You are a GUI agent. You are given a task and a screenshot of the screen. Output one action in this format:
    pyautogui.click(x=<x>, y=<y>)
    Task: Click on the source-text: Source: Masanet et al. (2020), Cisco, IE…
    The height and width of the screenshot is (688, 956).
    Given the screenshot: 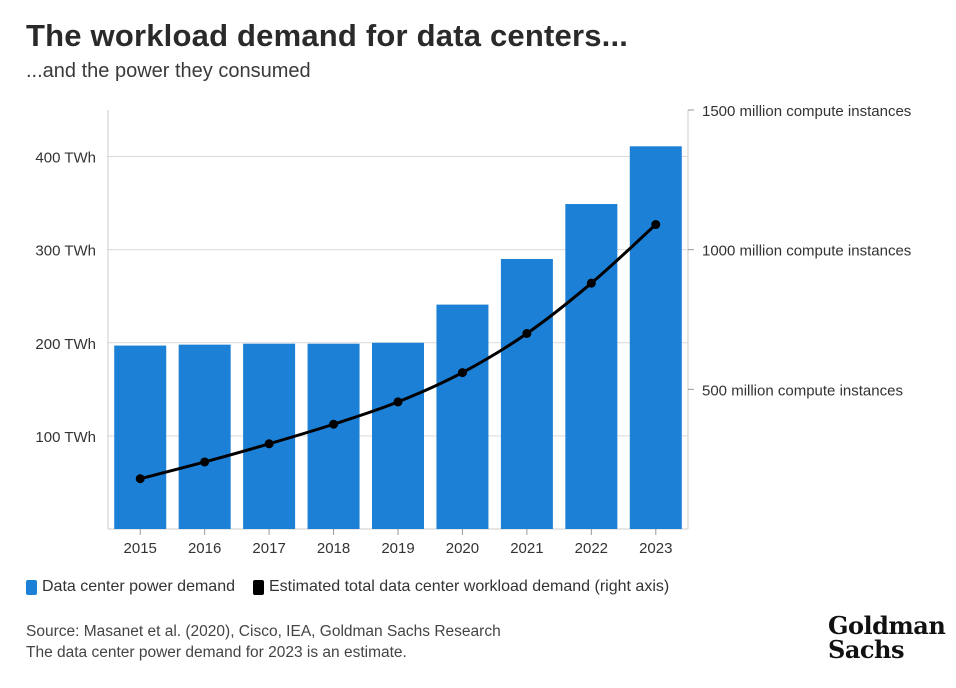 What is the action you would take?
    pyautogui.click(x=263, y=631)
    